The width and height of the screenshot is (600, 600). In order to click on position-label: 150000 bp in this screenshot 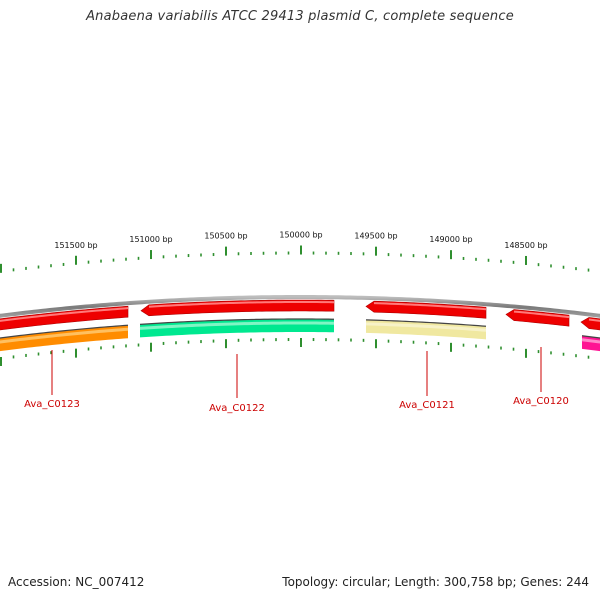, I will do `click(300, 235)`.